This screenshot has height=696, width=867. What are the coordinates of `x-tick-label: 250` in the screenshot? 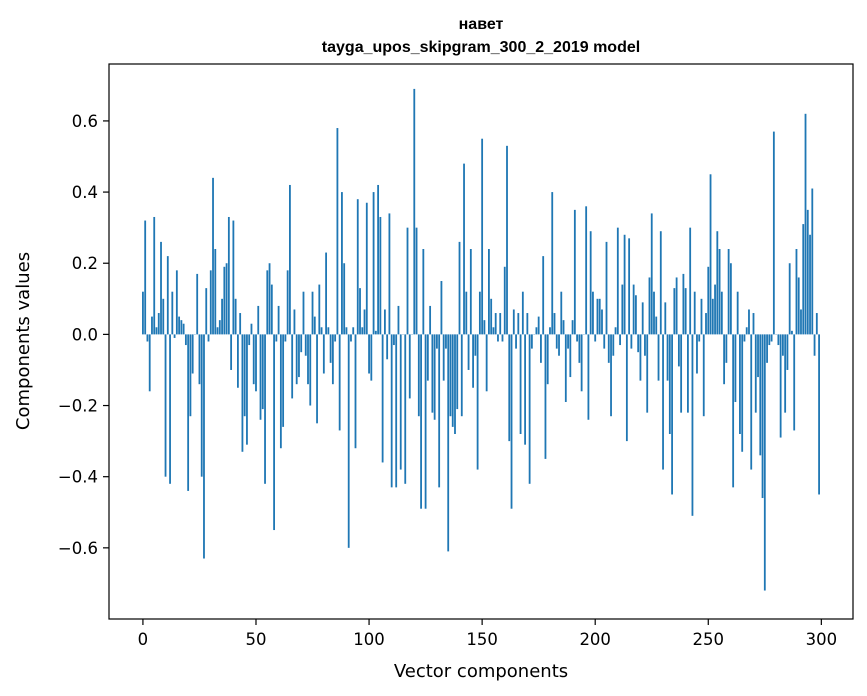 It's located at (709, 639).